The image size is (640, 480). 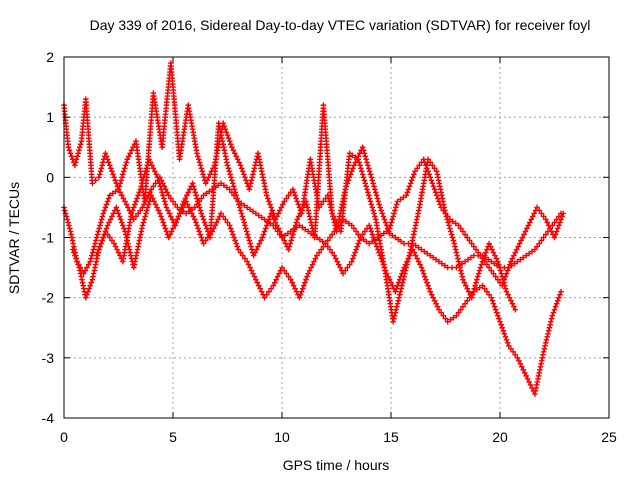 What do you see at coordinates (50, 57) in the screenshot?
I see `y-tick-label: 2` at bounding box center [50, 57].